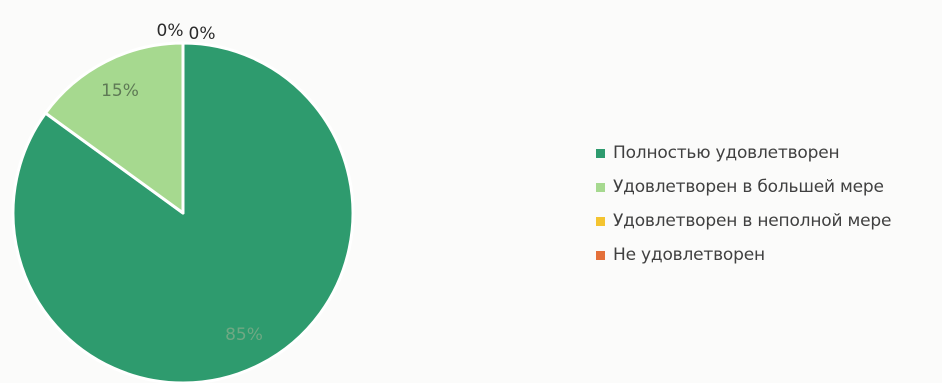 The height and width of the screenshot is (383, 942). Describe the element at coordinates (244, 335) in the screenshot. I see `data-label-fully-satisfied: 85%` at that location.